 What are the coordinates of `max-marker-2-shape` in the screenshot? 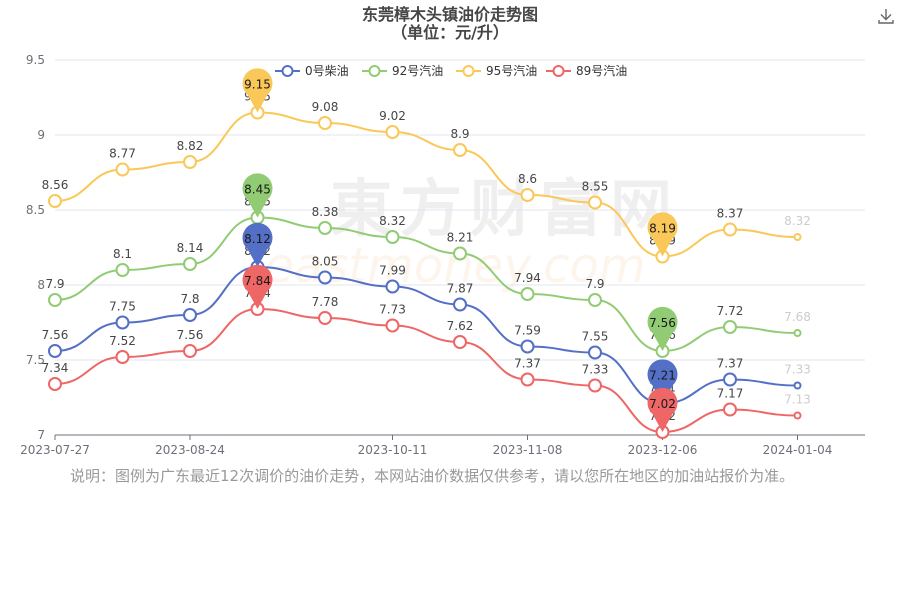 It's located at (257, 90).